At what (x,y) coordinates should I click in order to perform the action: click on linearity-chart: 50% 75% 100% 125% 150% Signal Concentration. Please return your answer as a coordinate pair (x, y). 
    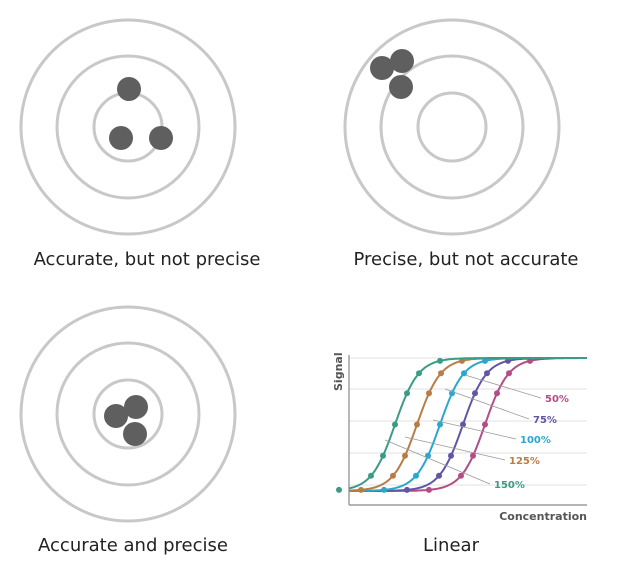
    Looking at the image, I should click on (459, 437).